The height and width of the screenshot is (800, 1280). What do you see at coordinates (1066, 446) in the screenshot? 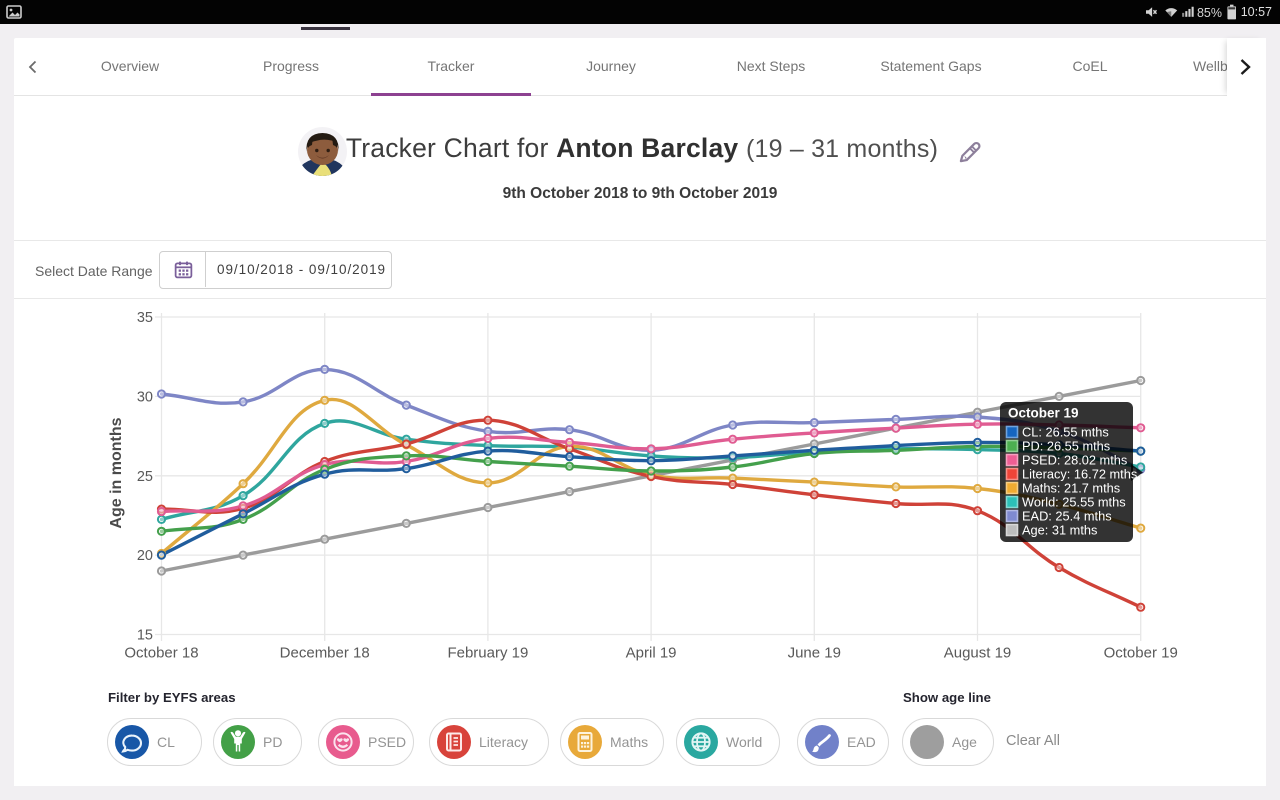
I see `svg-text: PD: 26.55 mths` at bounding box center [1066, 446].